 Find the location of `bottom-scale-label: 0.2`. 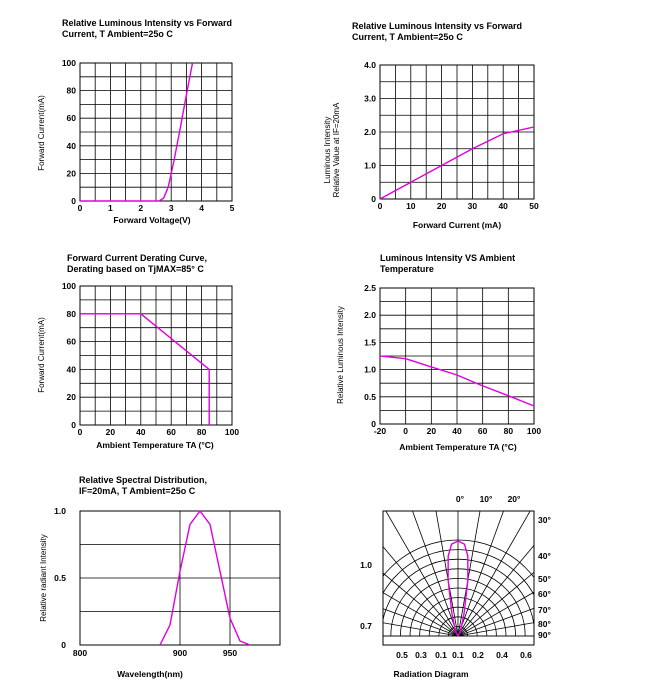

bottom-scale-label: 0.2 is located at coordinates (478, 655).